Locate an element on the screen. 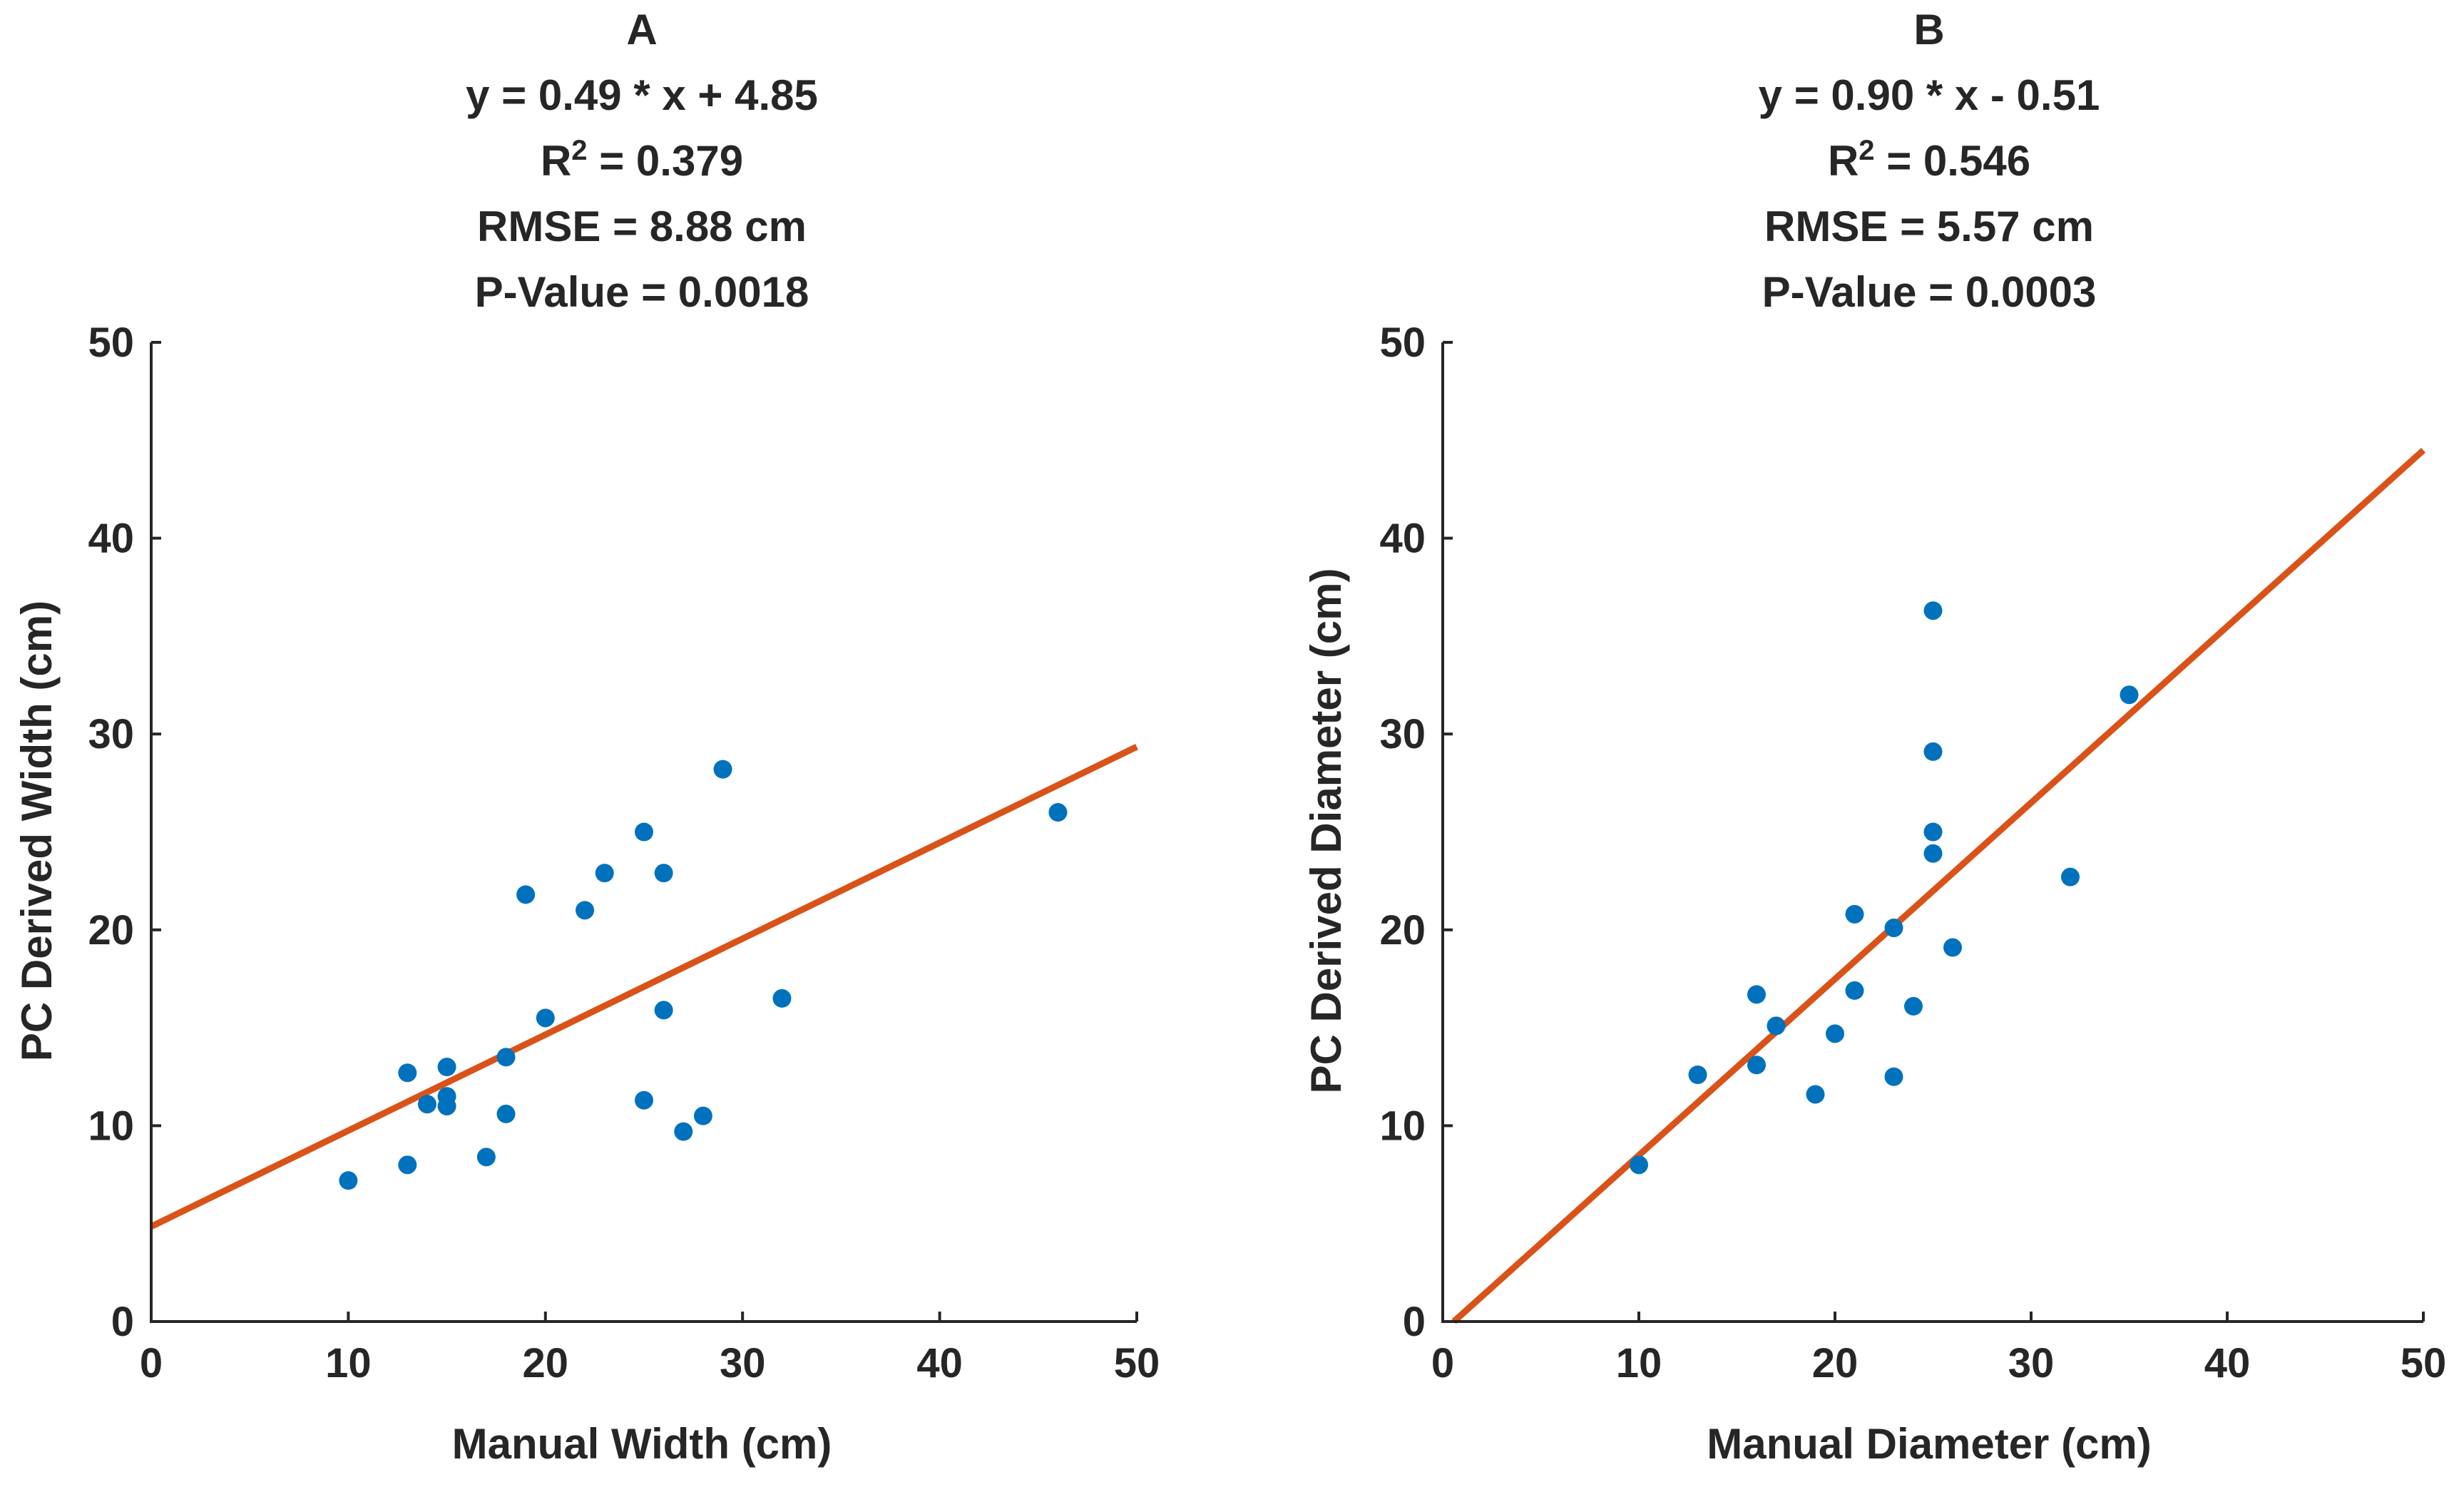 This screenshot has width=2464, height=1487. panel-a-y-tick-label: 40 is located at coordinates (111, 539).